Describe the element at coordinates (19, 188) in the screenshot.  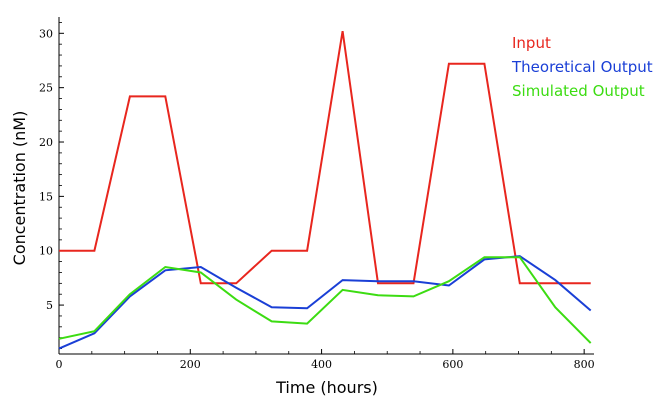
I see `y-axis-title: Concentration (nM)` at that location.